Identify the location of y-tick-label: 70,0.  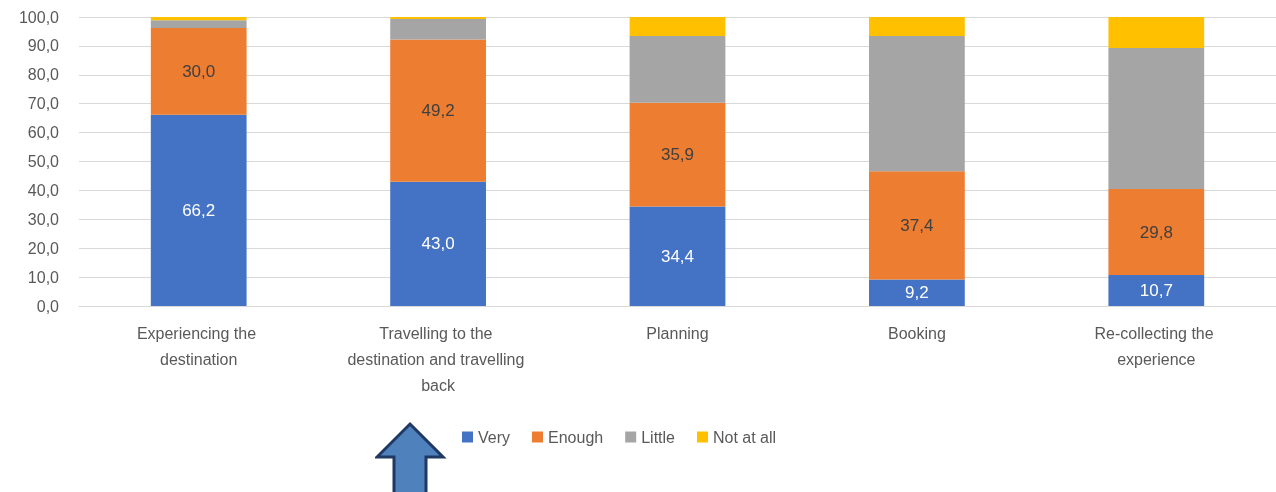
(43, 104).